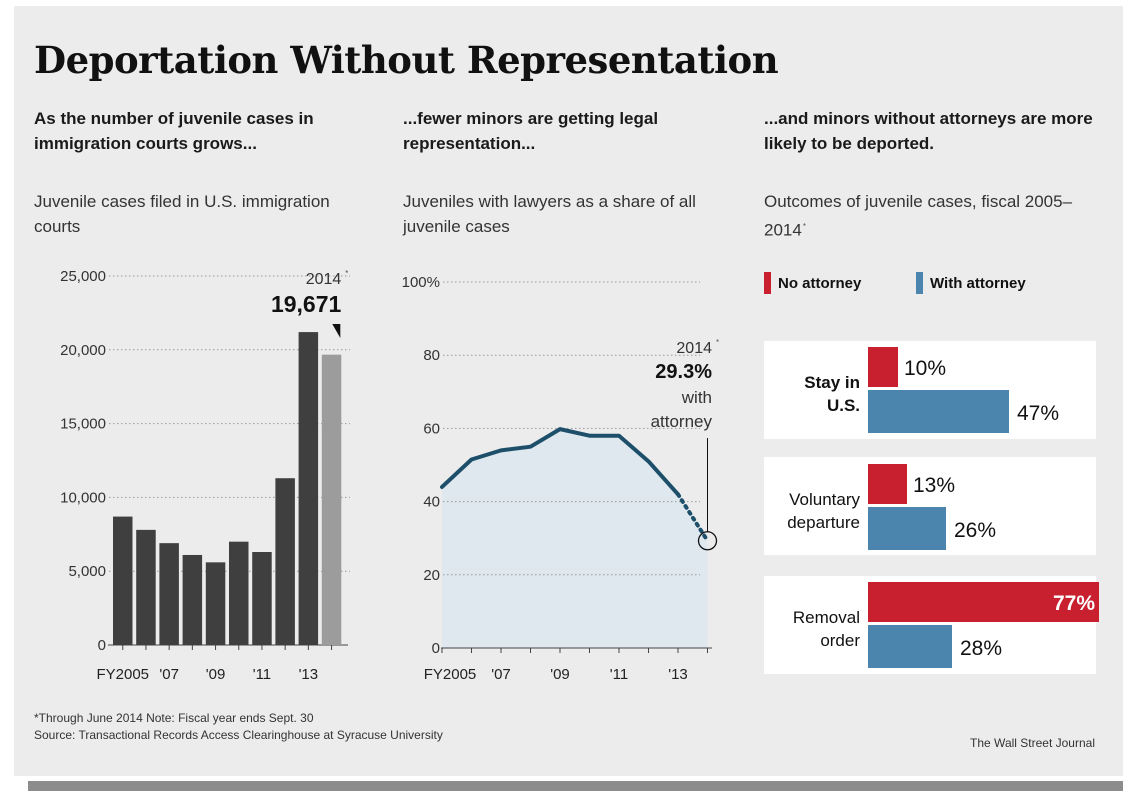  I want to click on value-label-with-attorney: 28%, so click(981, 648).